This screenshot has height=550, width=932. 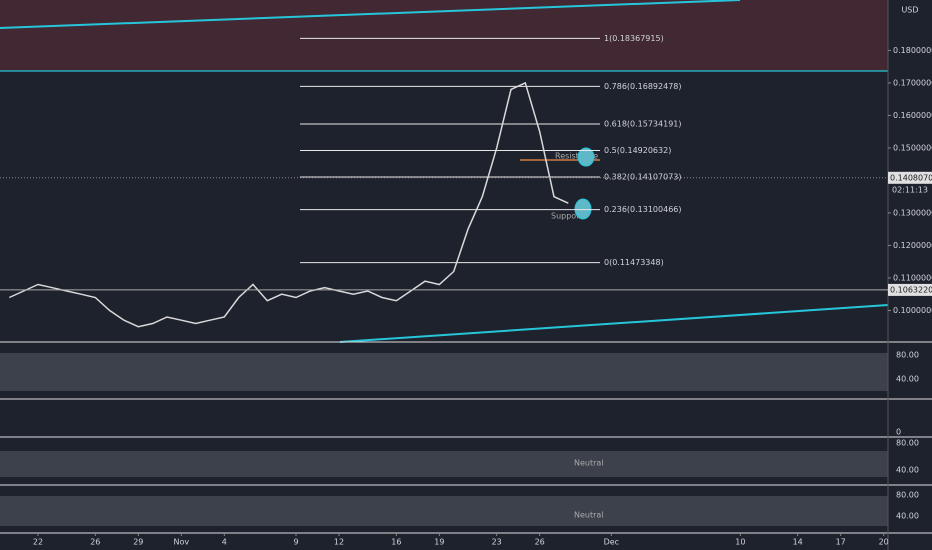 What do you see at coordinates (497, 542) in the screenshot?
I see `x-tick-label: 23` at bounding box center [497, 542].